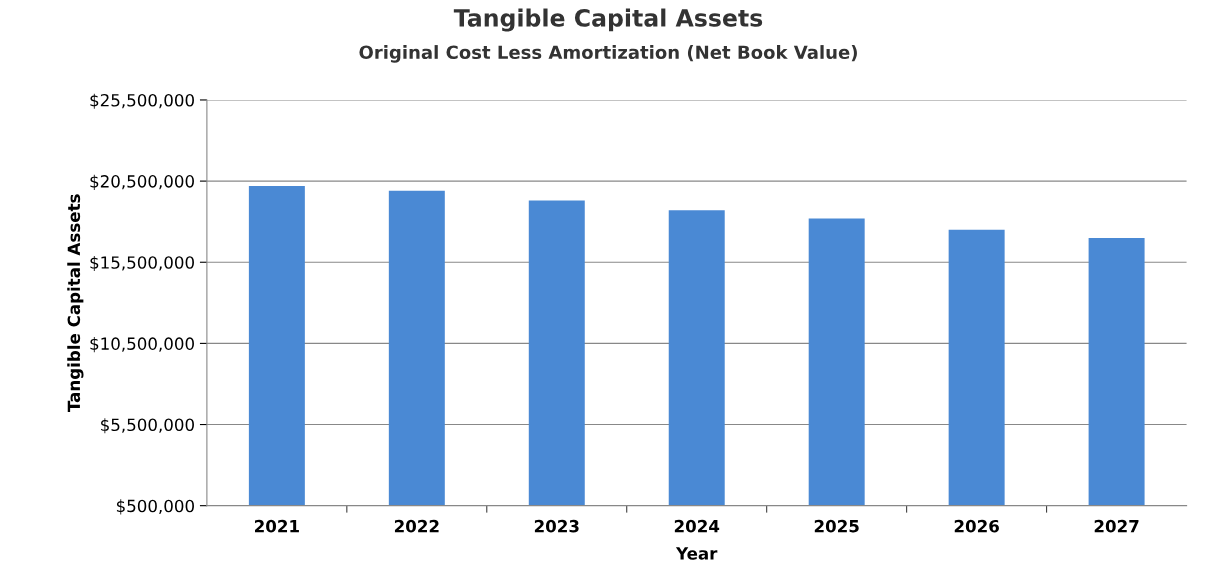 The height and width of the screenshot is (588, 1217). Describe the element at coordinates (608, 54) in the screenshot. I see `chart-subtitle: Original Cost Less Amortization (Net Book Value)` at that location.